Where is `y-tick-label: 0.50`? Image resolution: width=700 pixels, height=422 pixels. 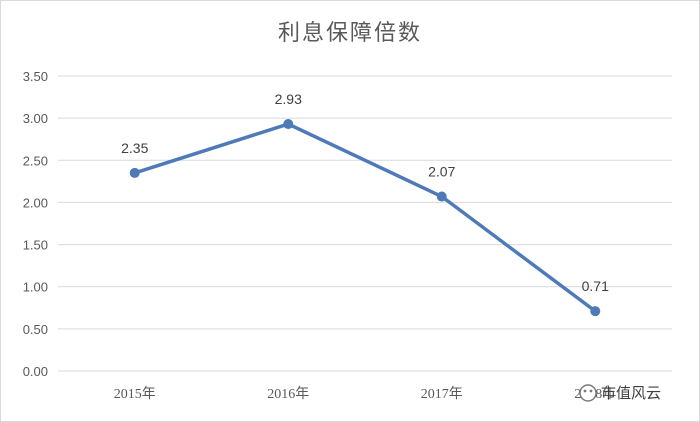 y-tick-label: 0.50 is located at coordinates (35, 329).